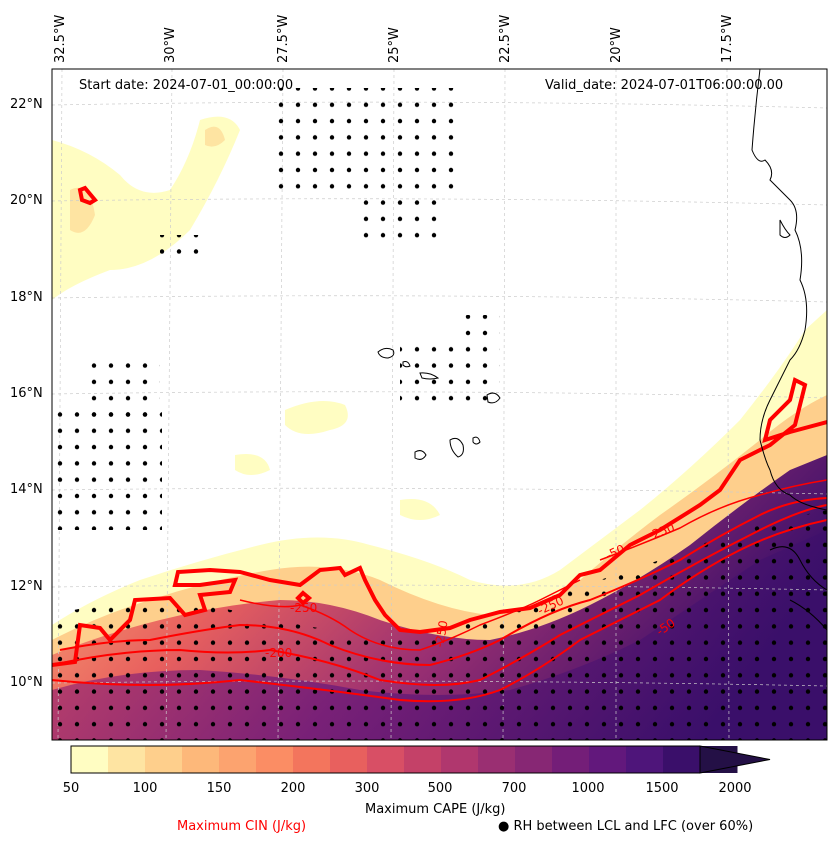 The image size is (837, 845). What do you see at coordinates (145, 788) in the screenshot?
I see `colorbar-tick: 100` at bounding box center [145, 788].